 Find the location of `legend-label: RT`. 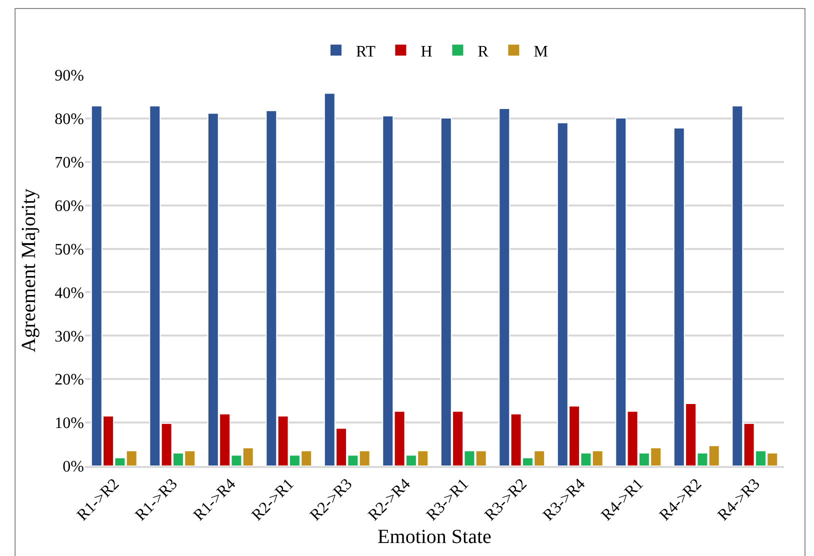

legend-label: RT is located at coordinates (366, 51).